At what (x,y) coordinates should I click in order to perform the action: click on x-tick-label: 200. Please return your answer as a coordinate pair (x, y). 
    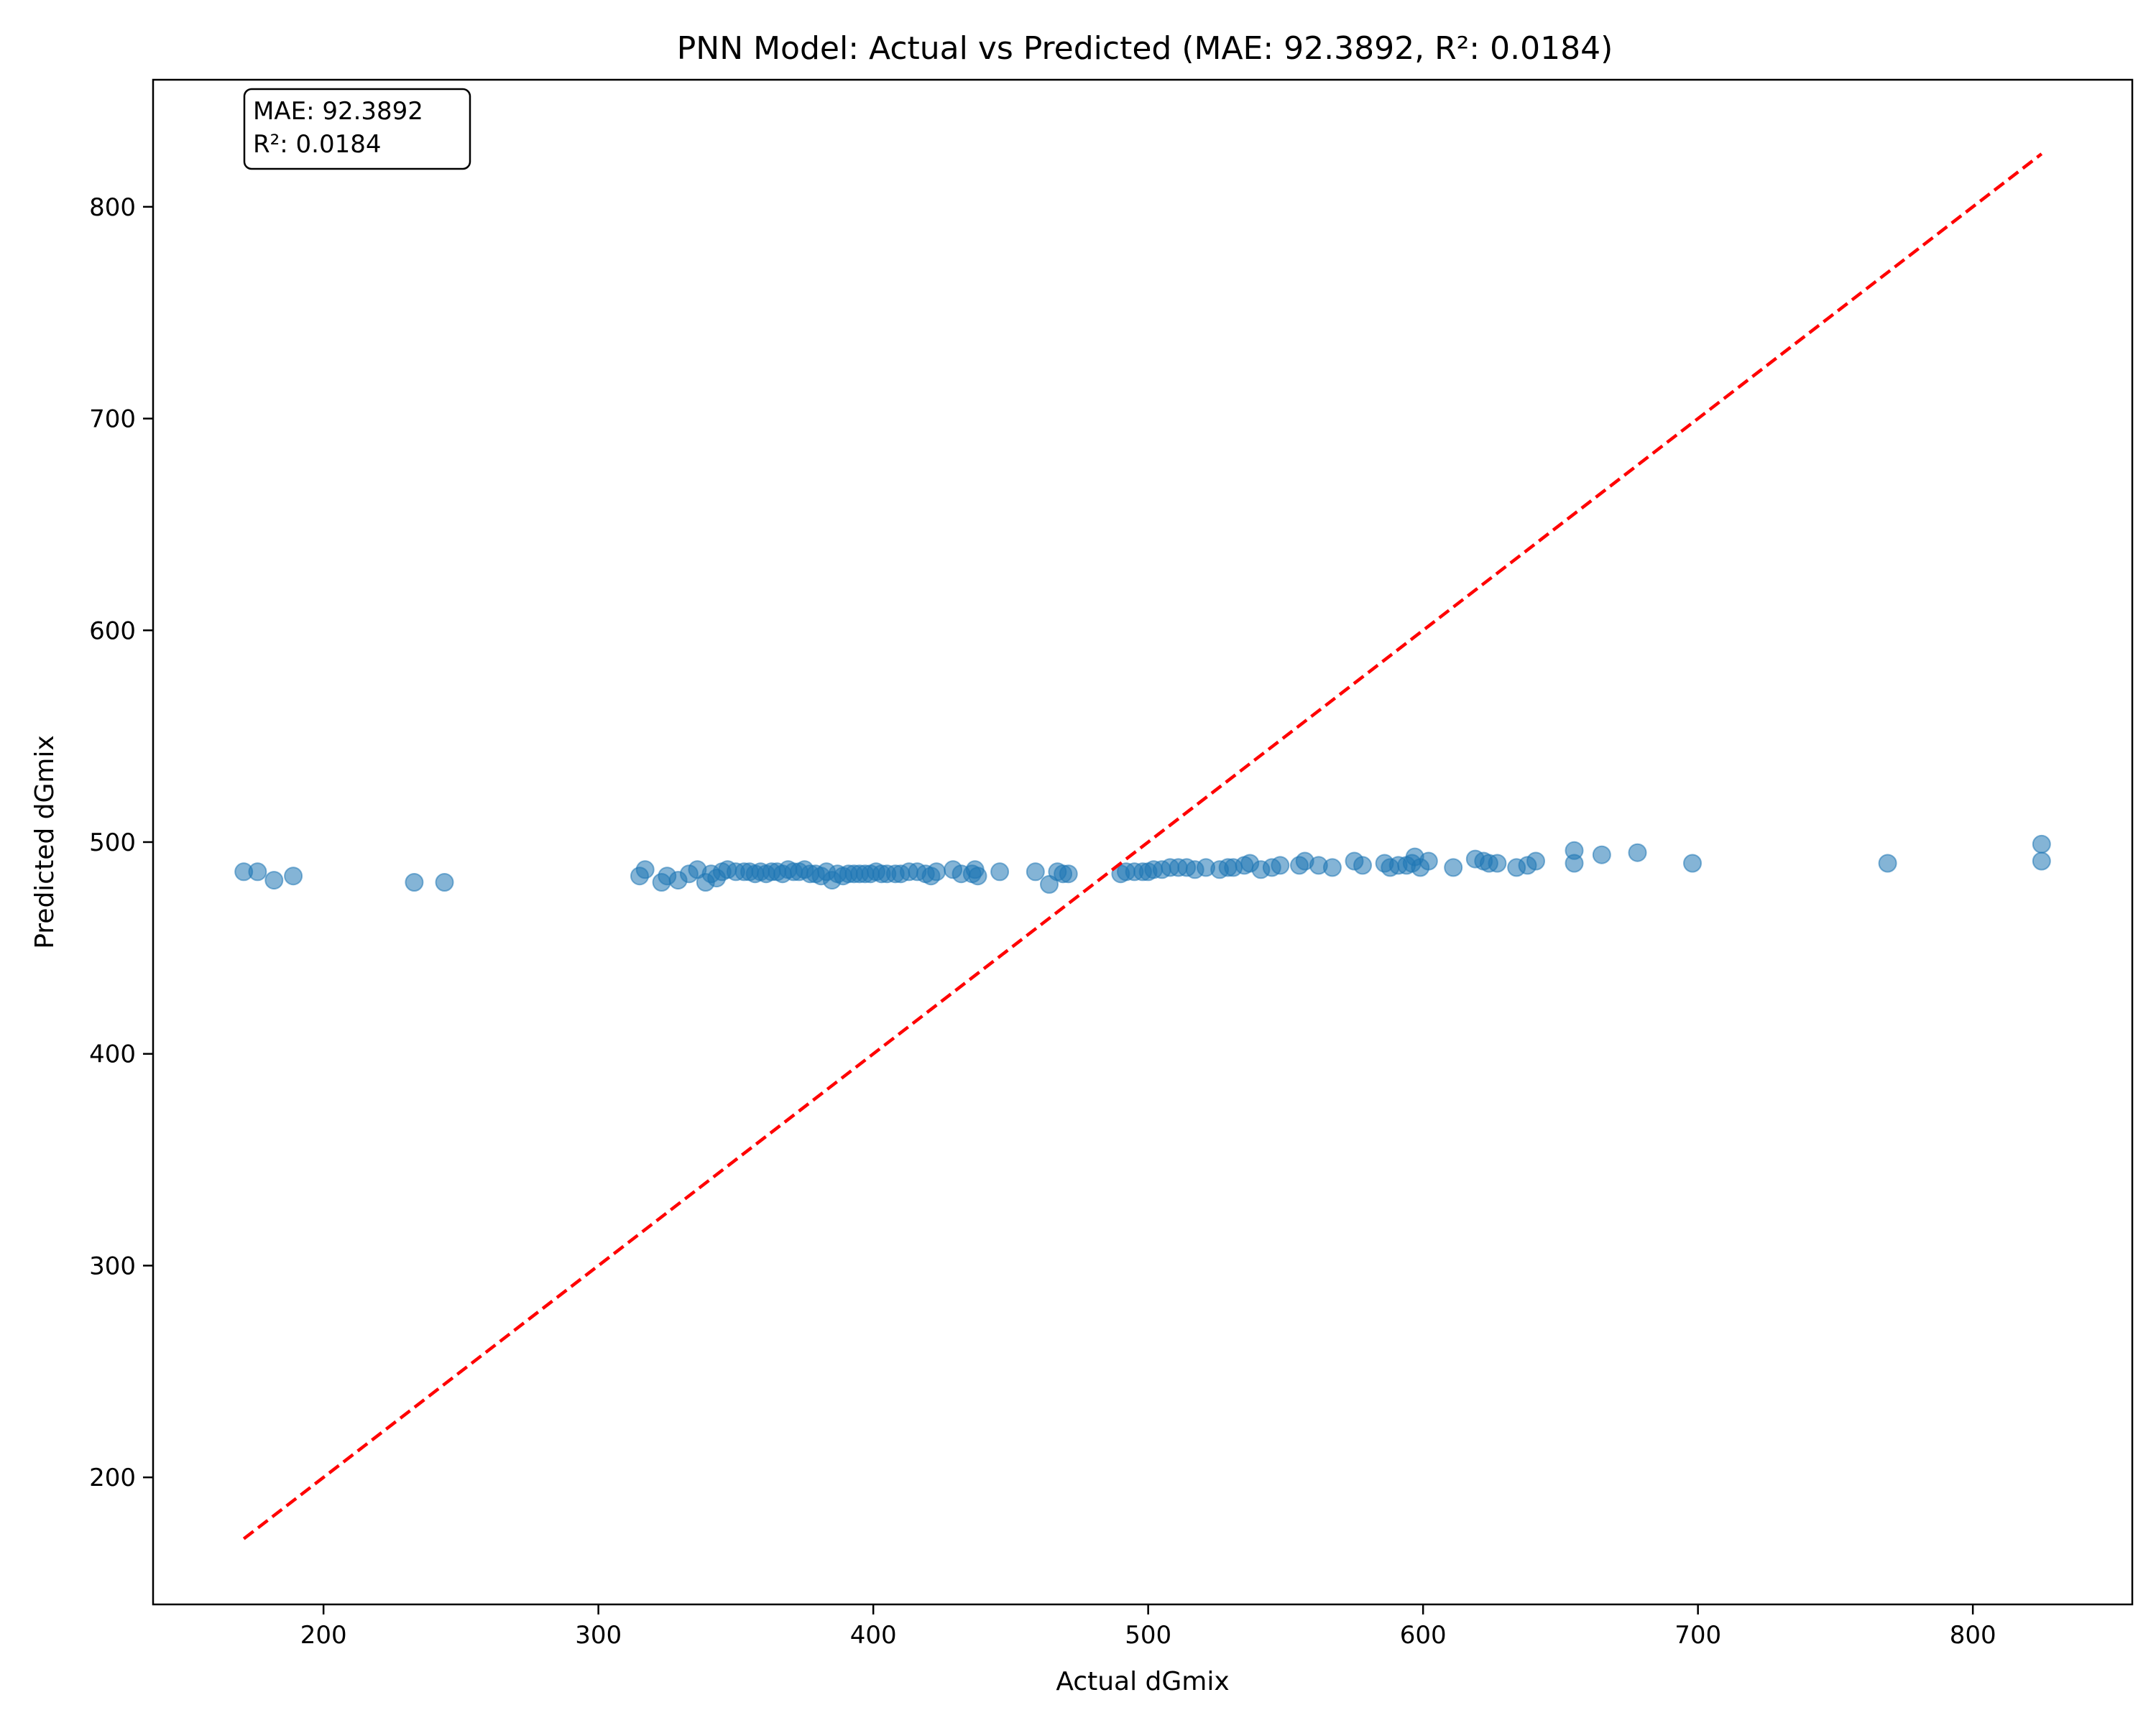
    Looking at the image, I should click on (323, 1635).